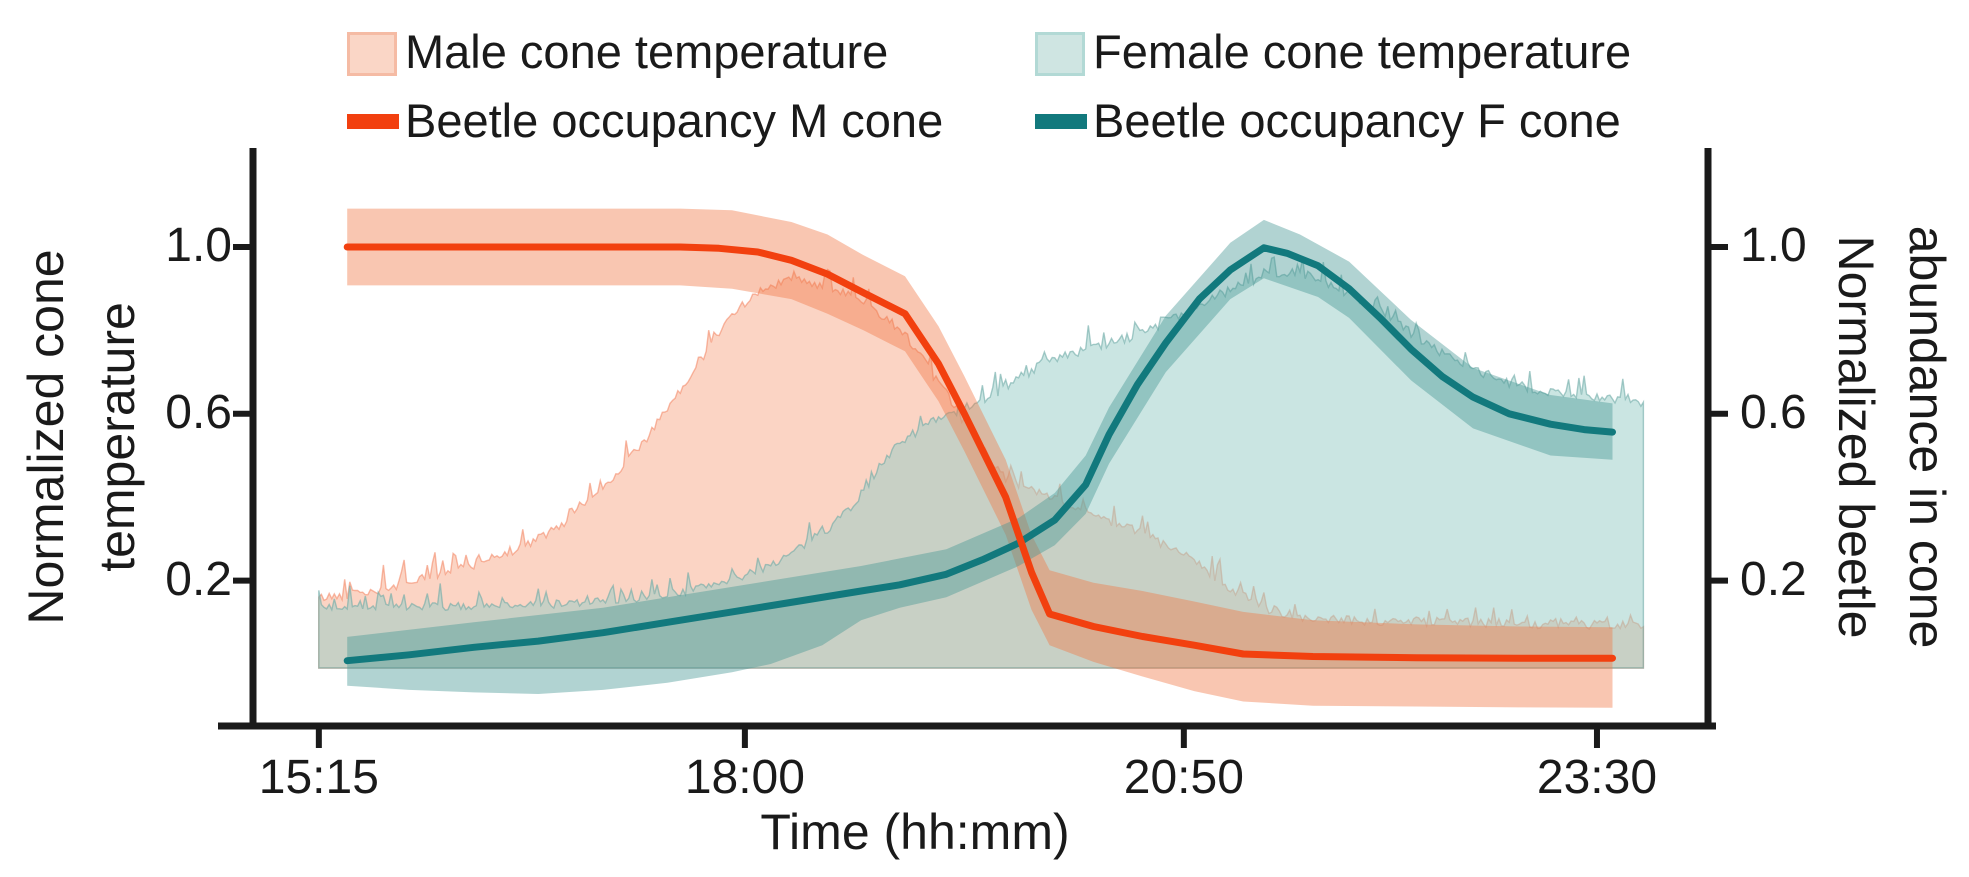 This screenshot has height=877, width=1969. I want to click on beetle-f-line-swatch, so click(1061, 121).